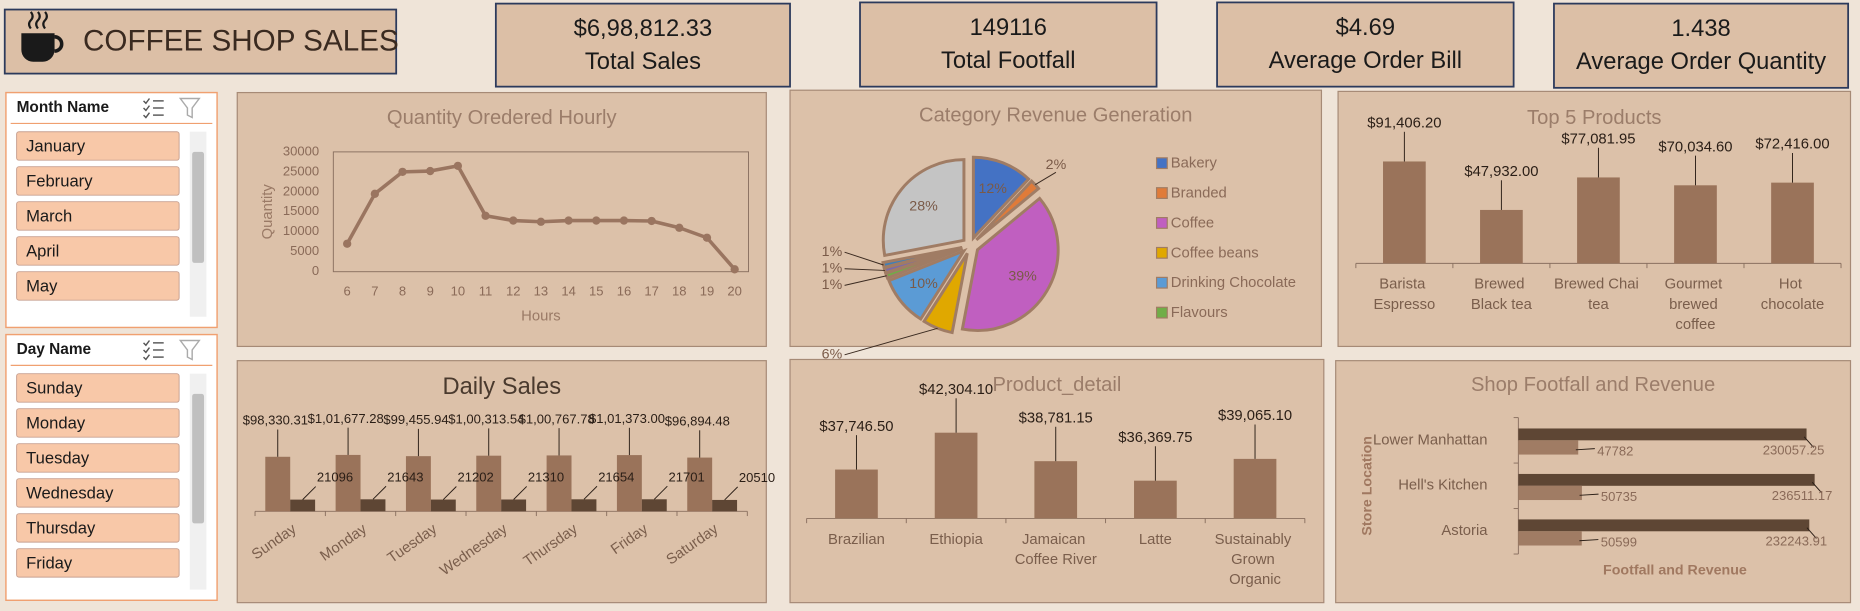 The image size is (1860, 611). Describe the element at coordinates (1792, 285) in the screenshot. I see `label-line: Hot` at that location.